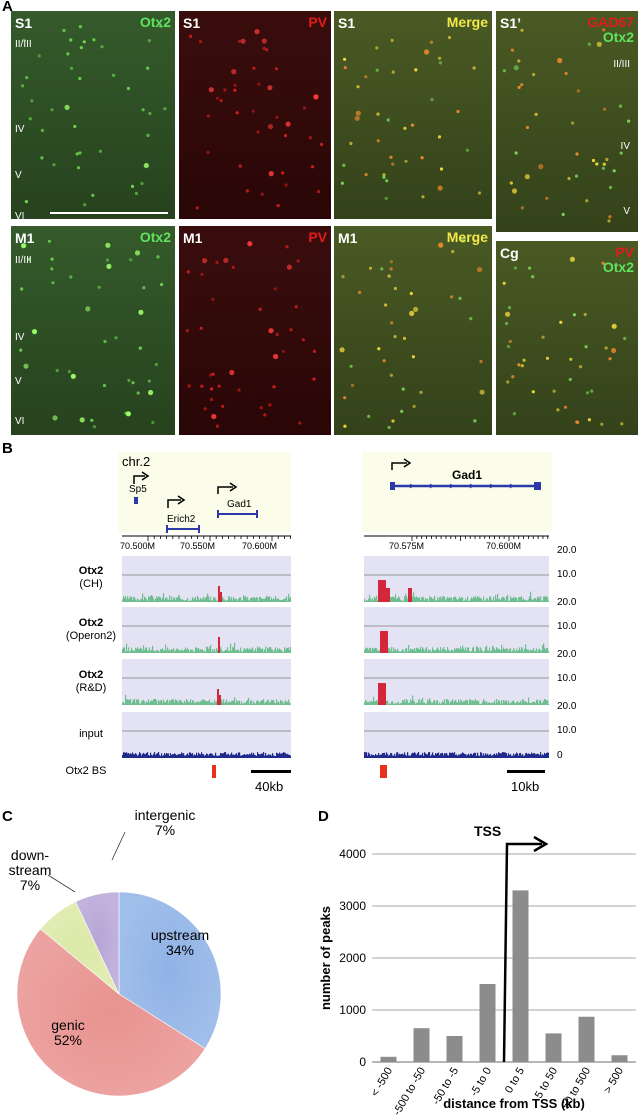 The image size is (641, 1116). Describe the element at coordinates (18, 175) in the screenshot. I see `cortical-layer-label: V` at that location.